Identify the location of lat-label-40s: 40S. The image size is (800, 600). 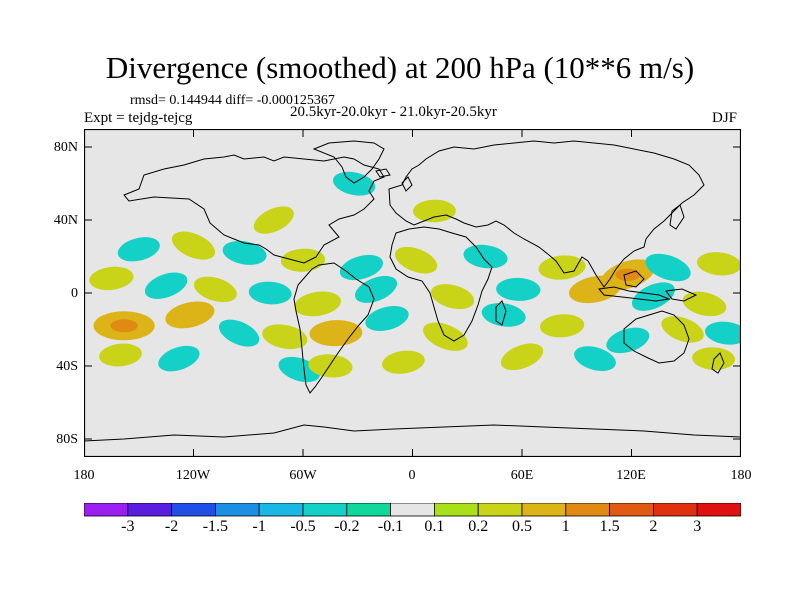
(67, 366).